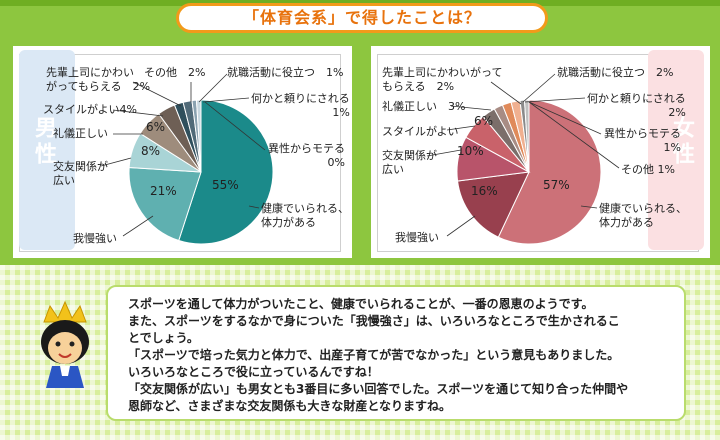  What do you see at coordinates (461, 128) in the screenshot?
I see `female-leader-style` at bounding box center [461, 128].